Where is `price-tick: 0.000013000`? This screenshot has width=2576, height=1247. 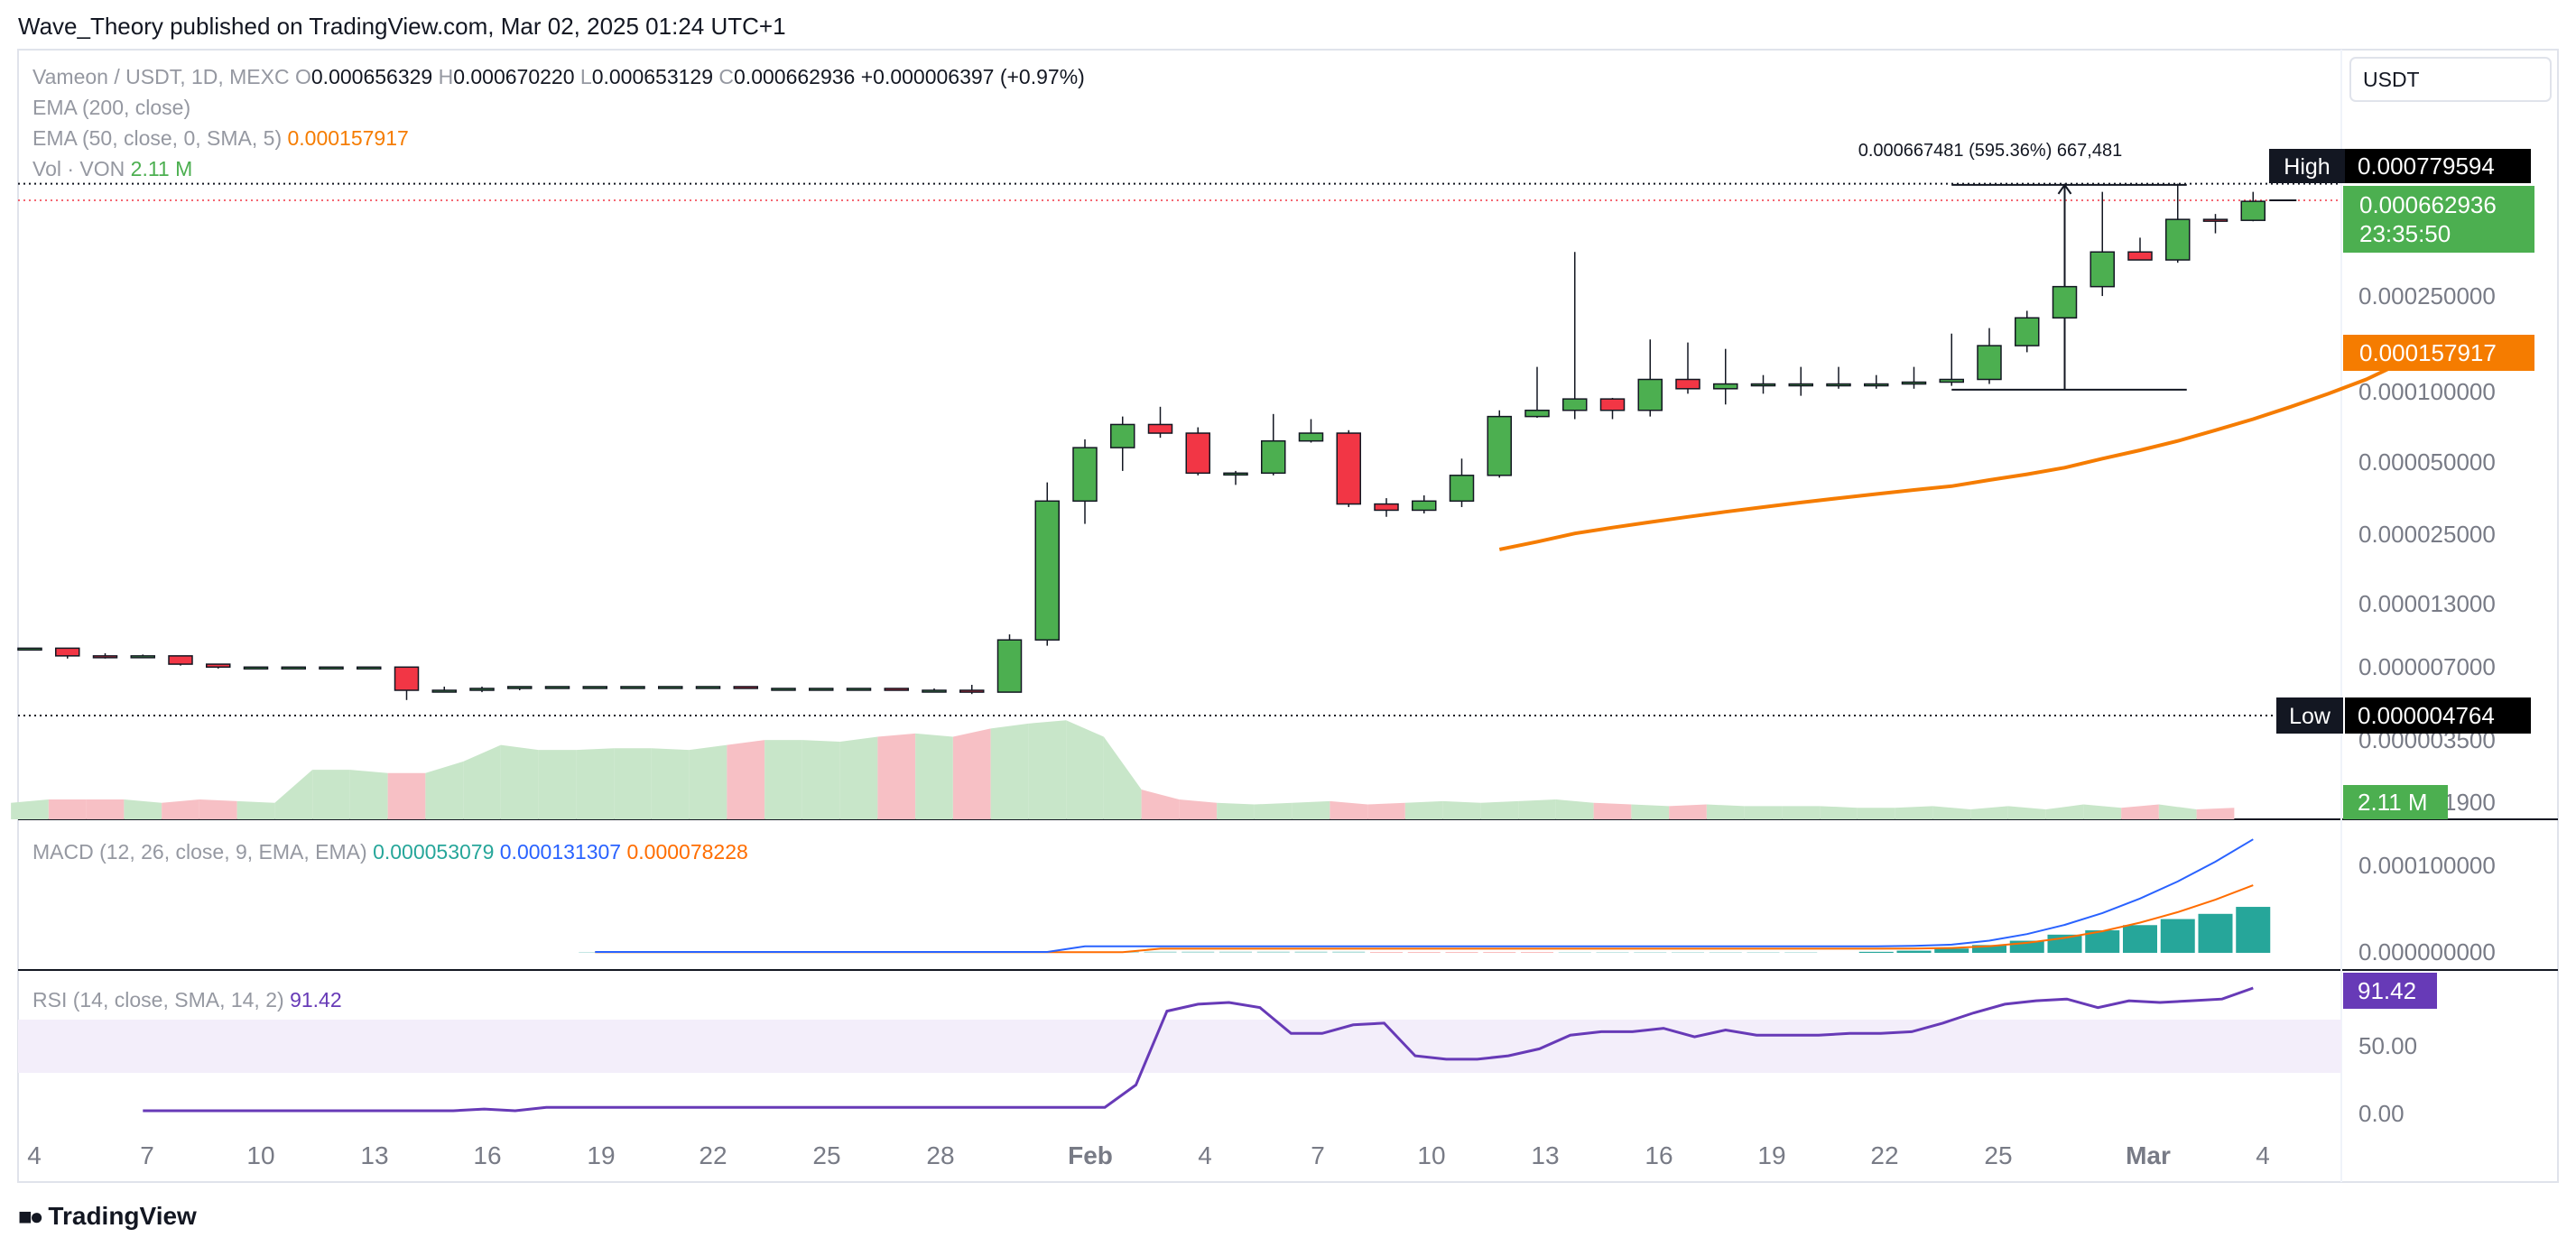 price-tick: 0.000013000 is located at coordinates (2427, 603).